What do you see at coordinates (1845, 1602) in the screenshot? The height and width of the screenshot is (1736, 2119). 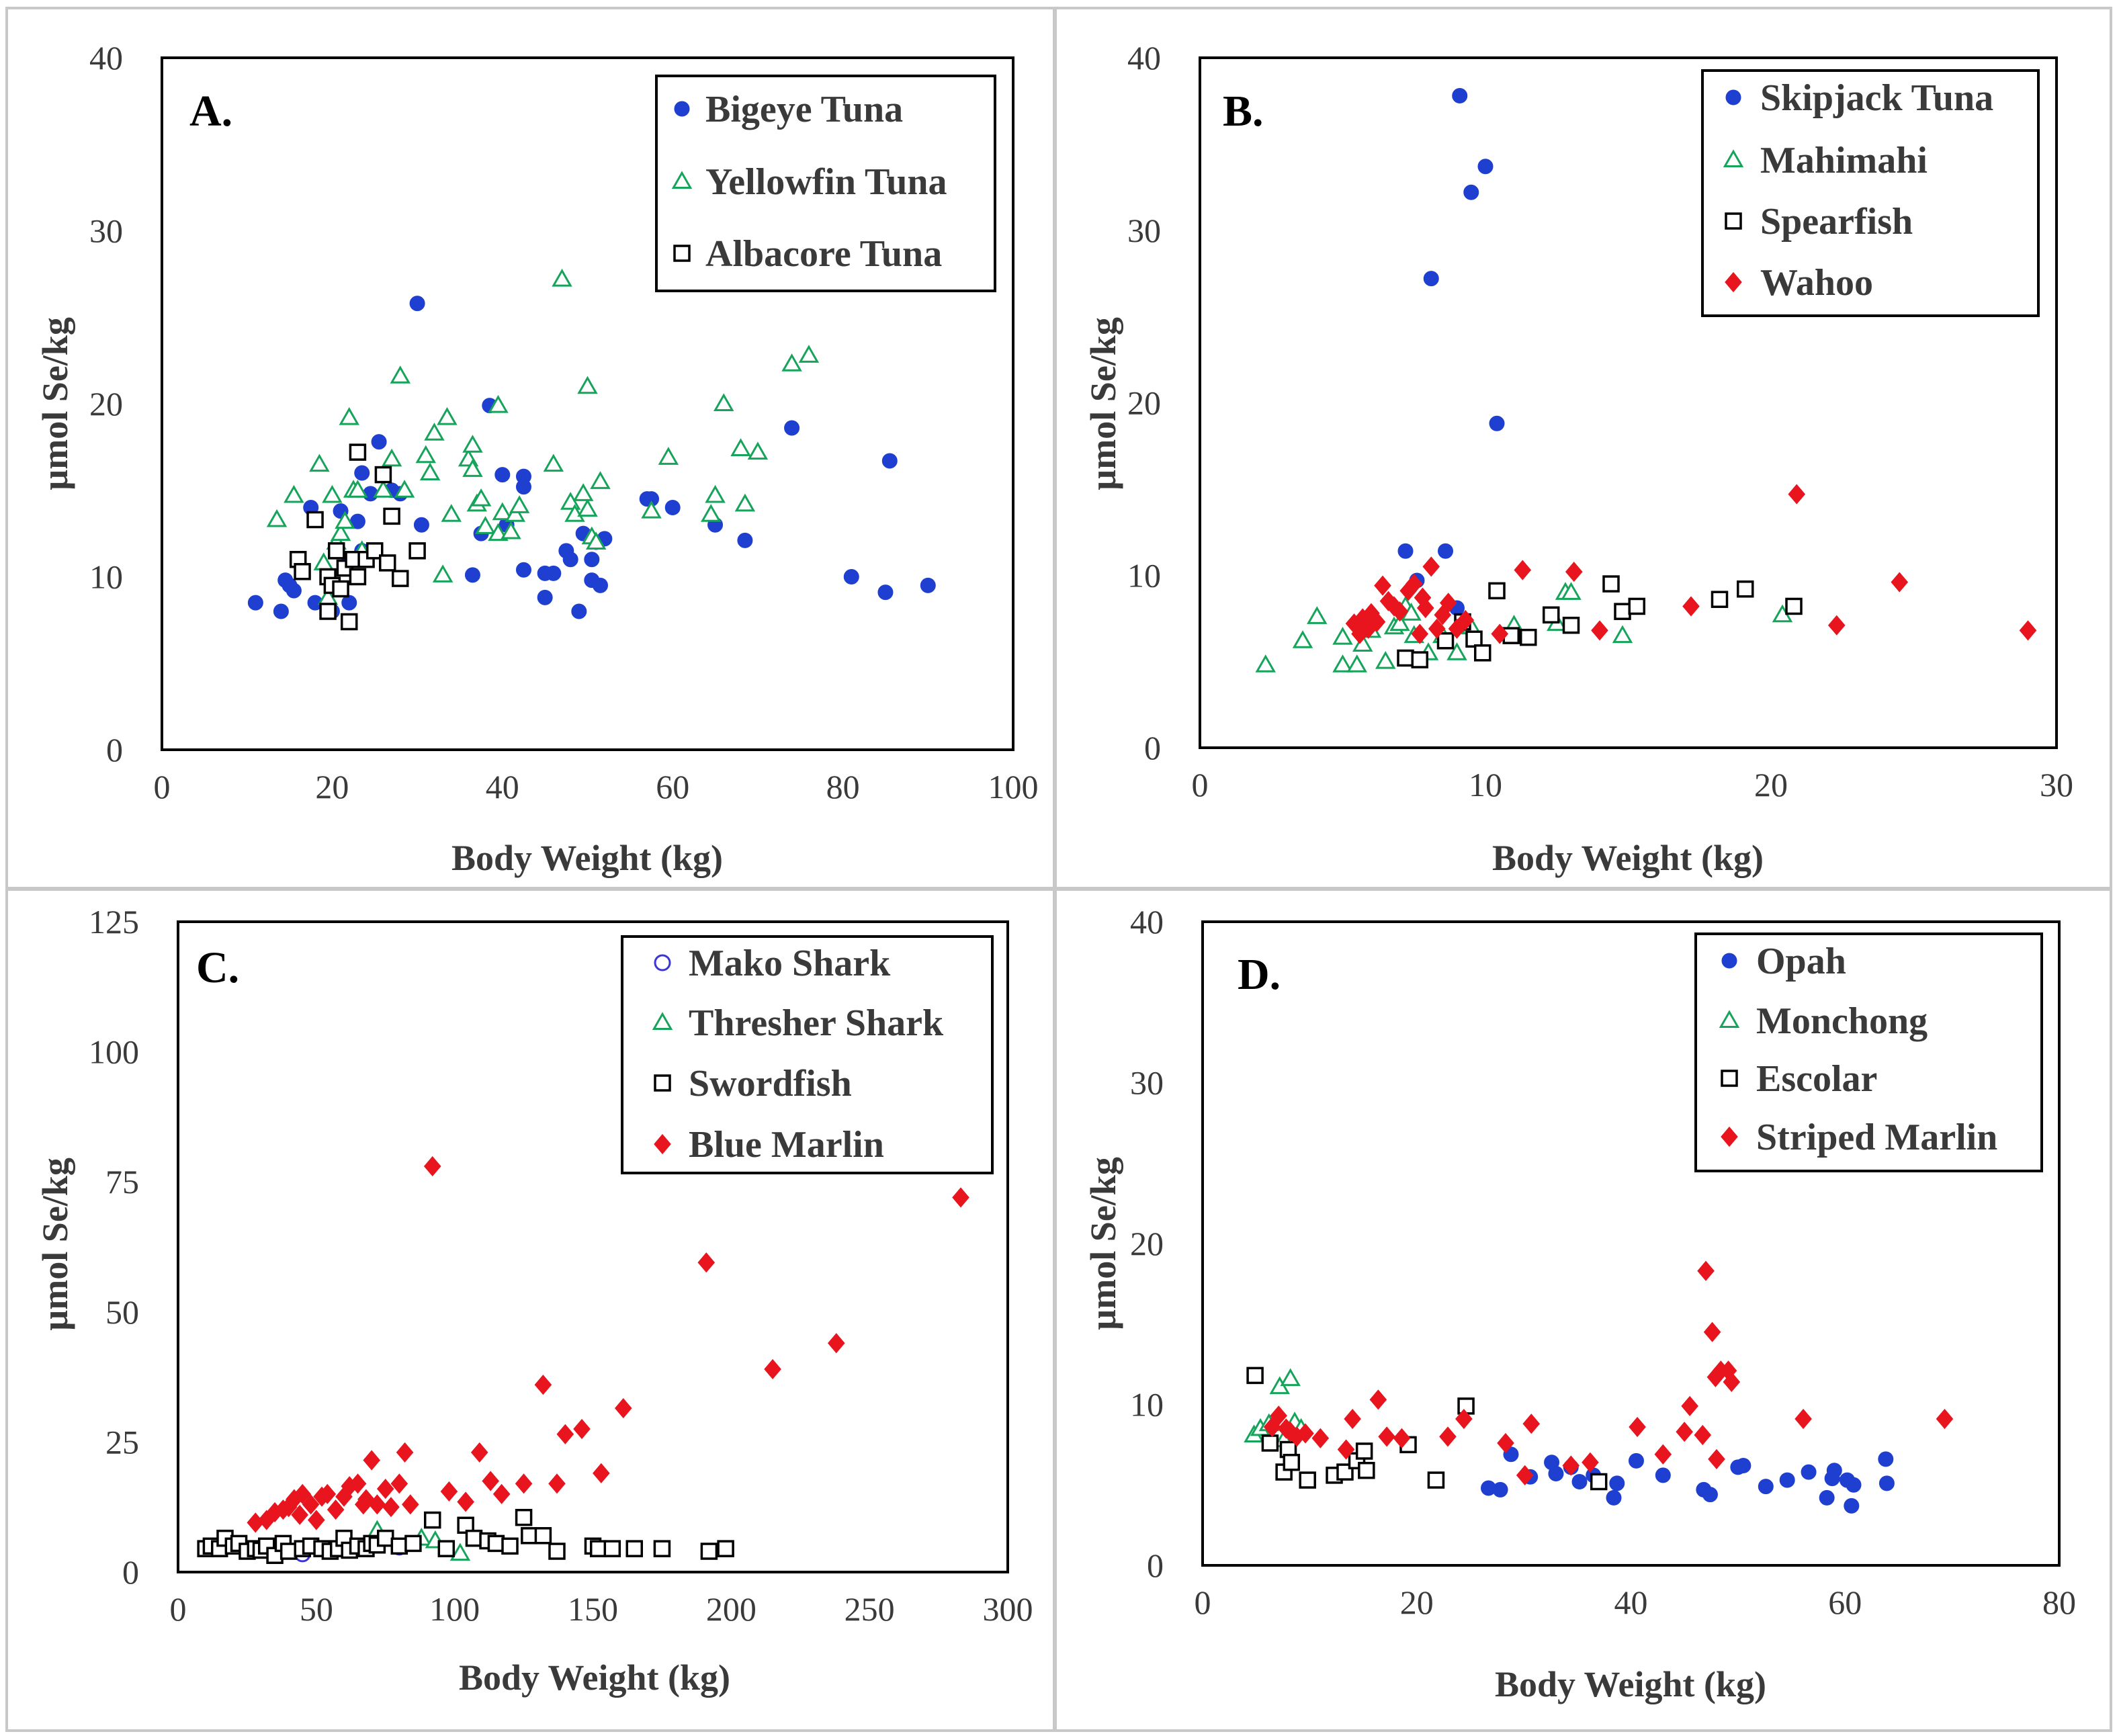 I see `x-tick-label: 60` at bounding box center [1845, 1602].